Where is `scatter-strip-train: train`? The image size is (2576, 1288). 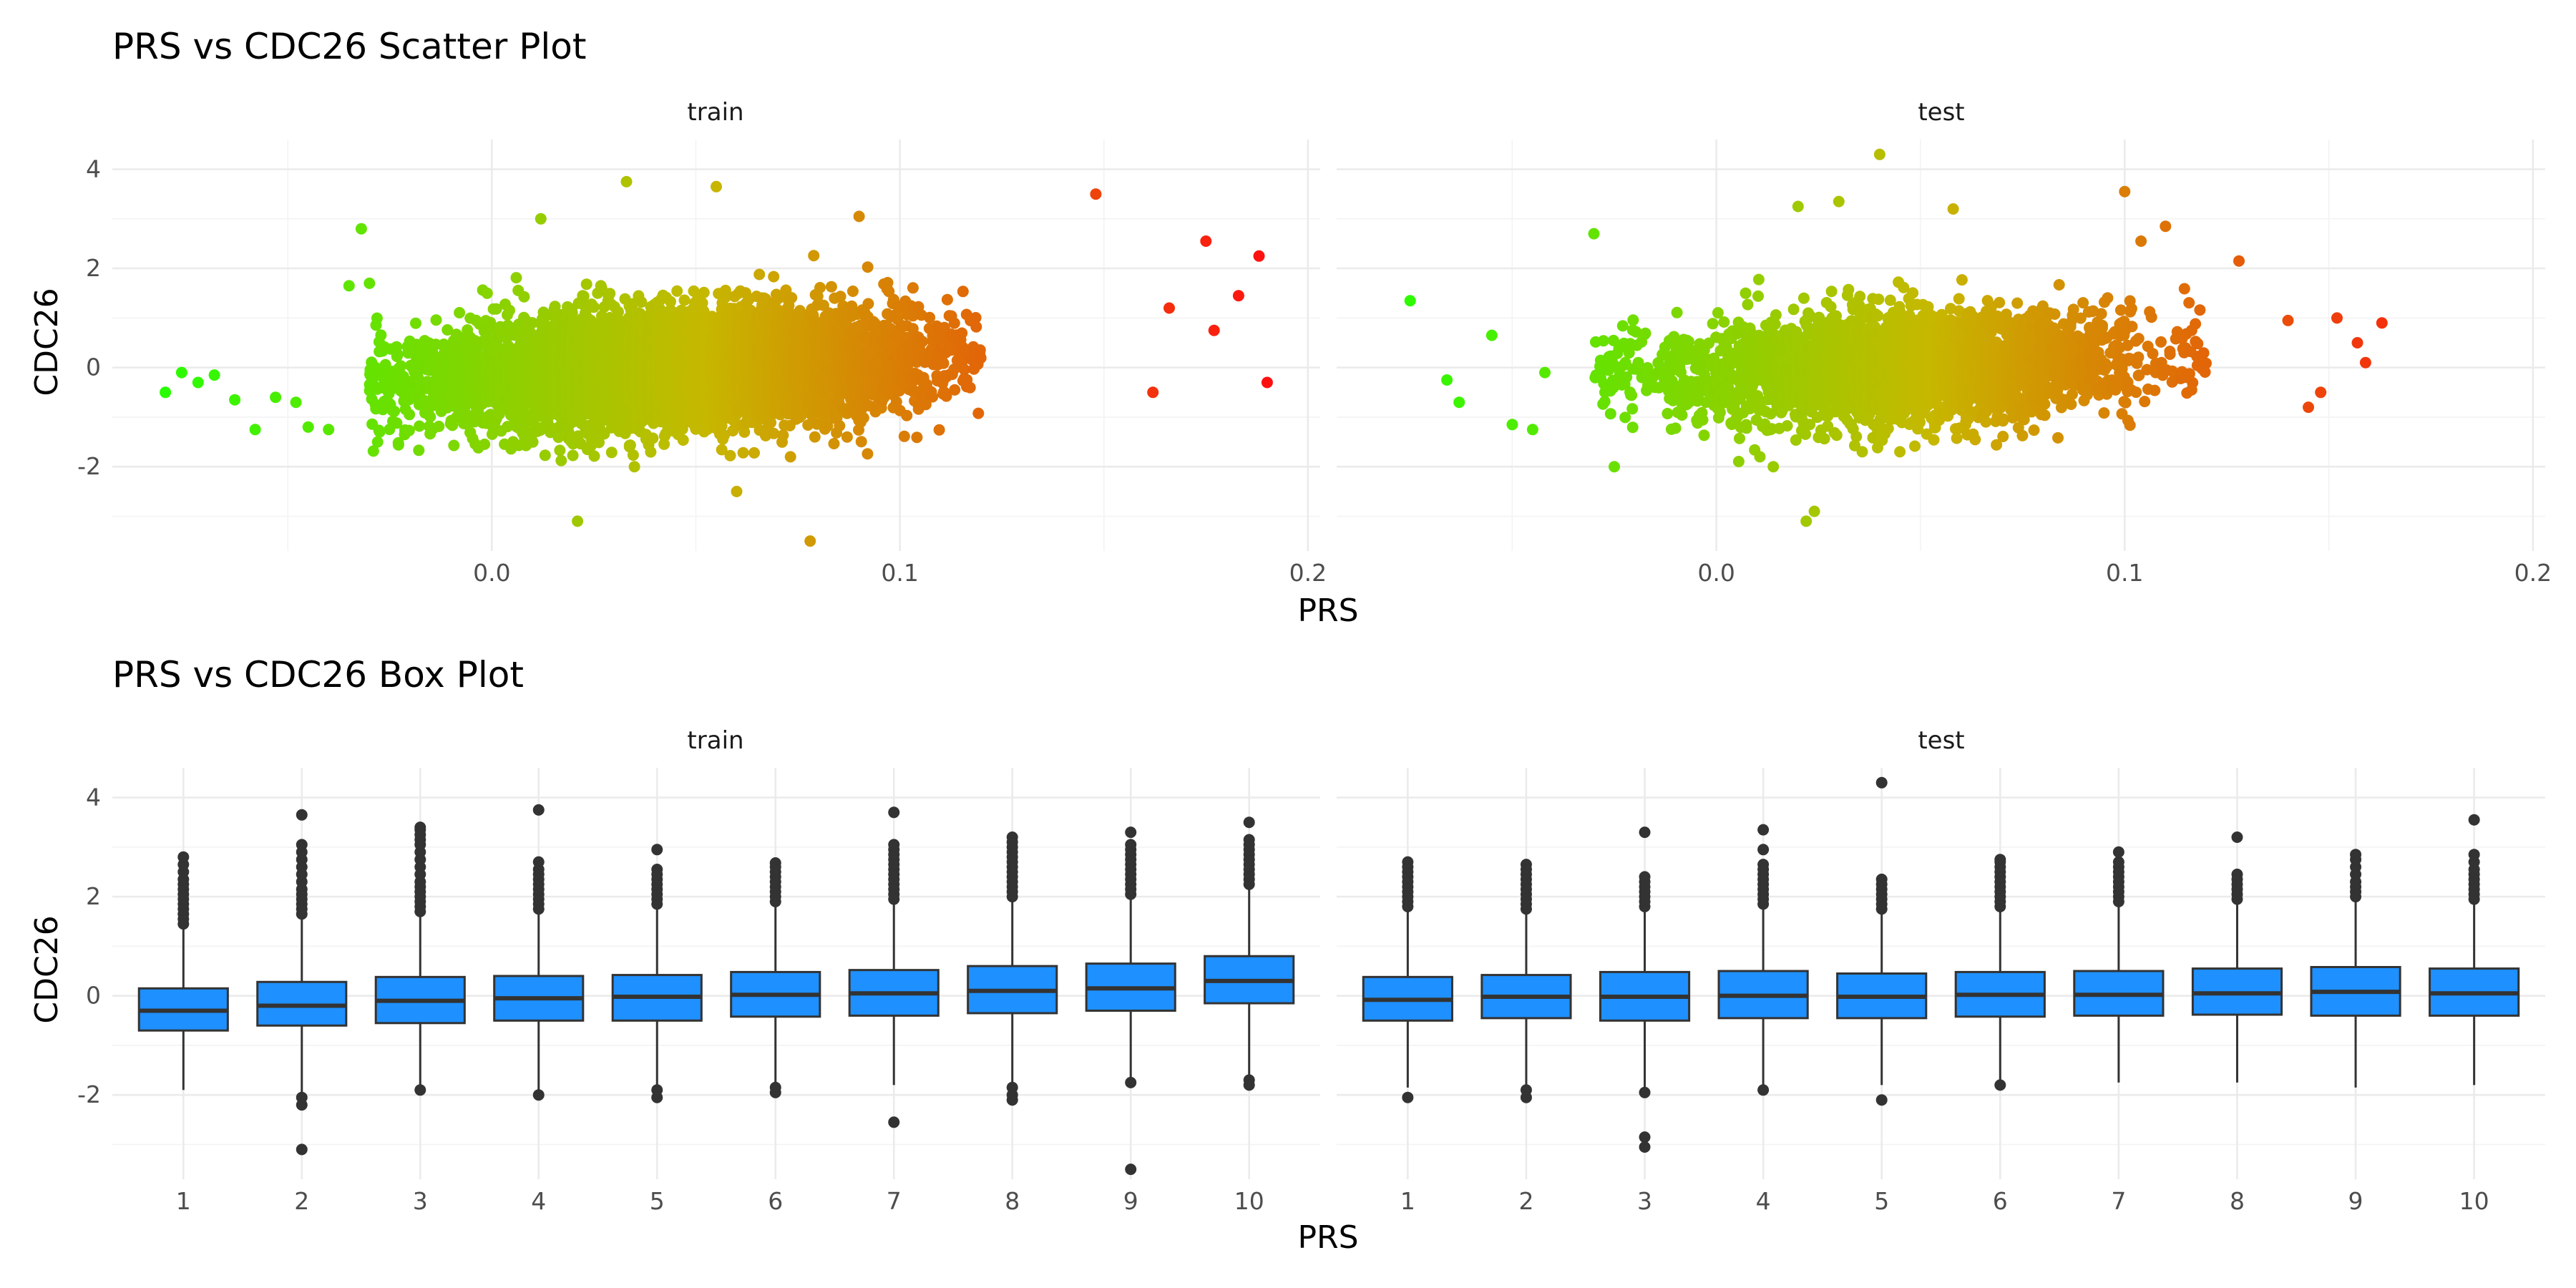 scatter-strip-train: train is located at coordinates (715, 112).